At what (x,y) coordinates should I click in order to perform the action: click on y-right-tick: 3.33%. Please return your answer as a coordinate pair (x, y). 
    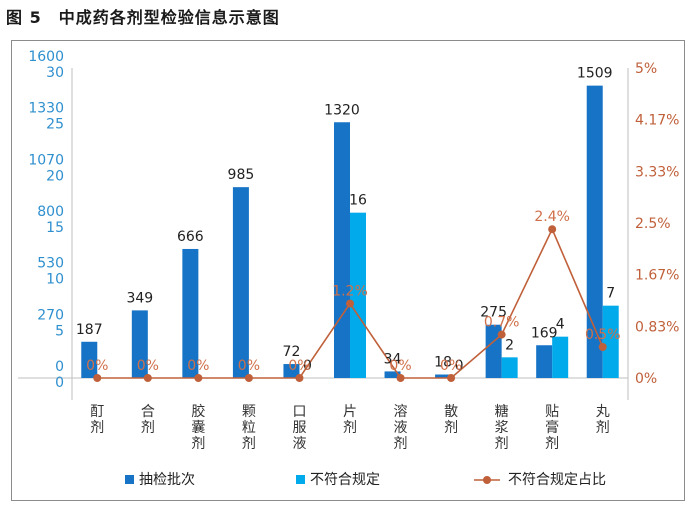
    Looking at the image, I should click on (657, 172).